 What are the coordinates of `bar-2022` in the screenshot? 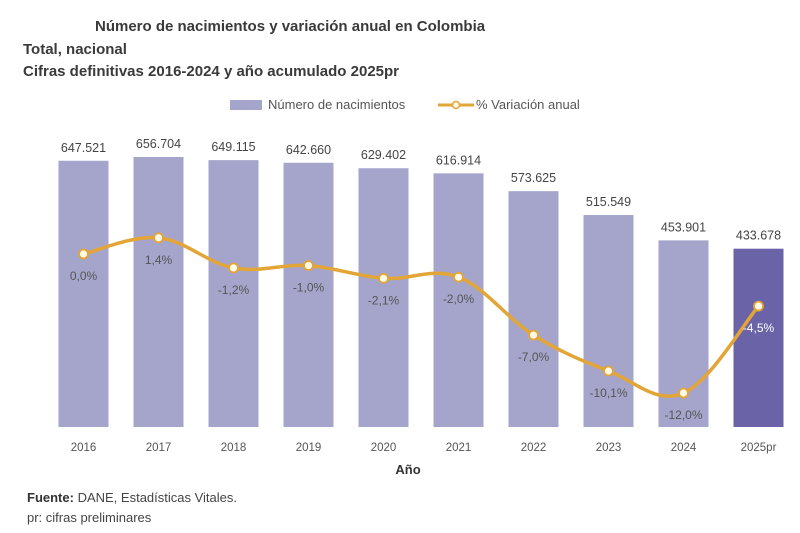 It's located at (533, 309).